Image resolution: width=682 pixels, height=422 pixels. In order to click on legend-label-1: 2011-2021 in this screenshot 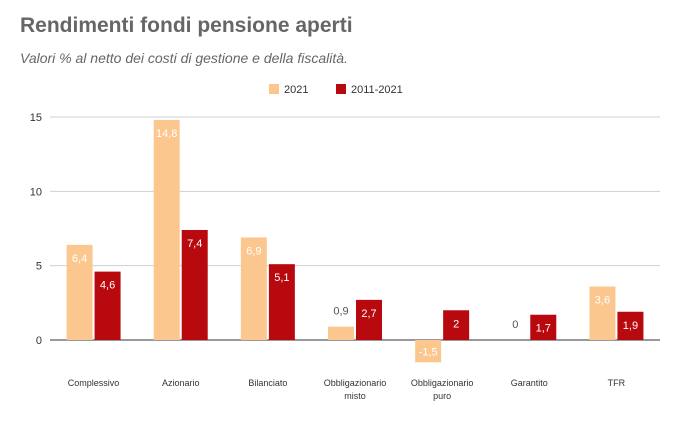, I will do `click(377, 90)`.